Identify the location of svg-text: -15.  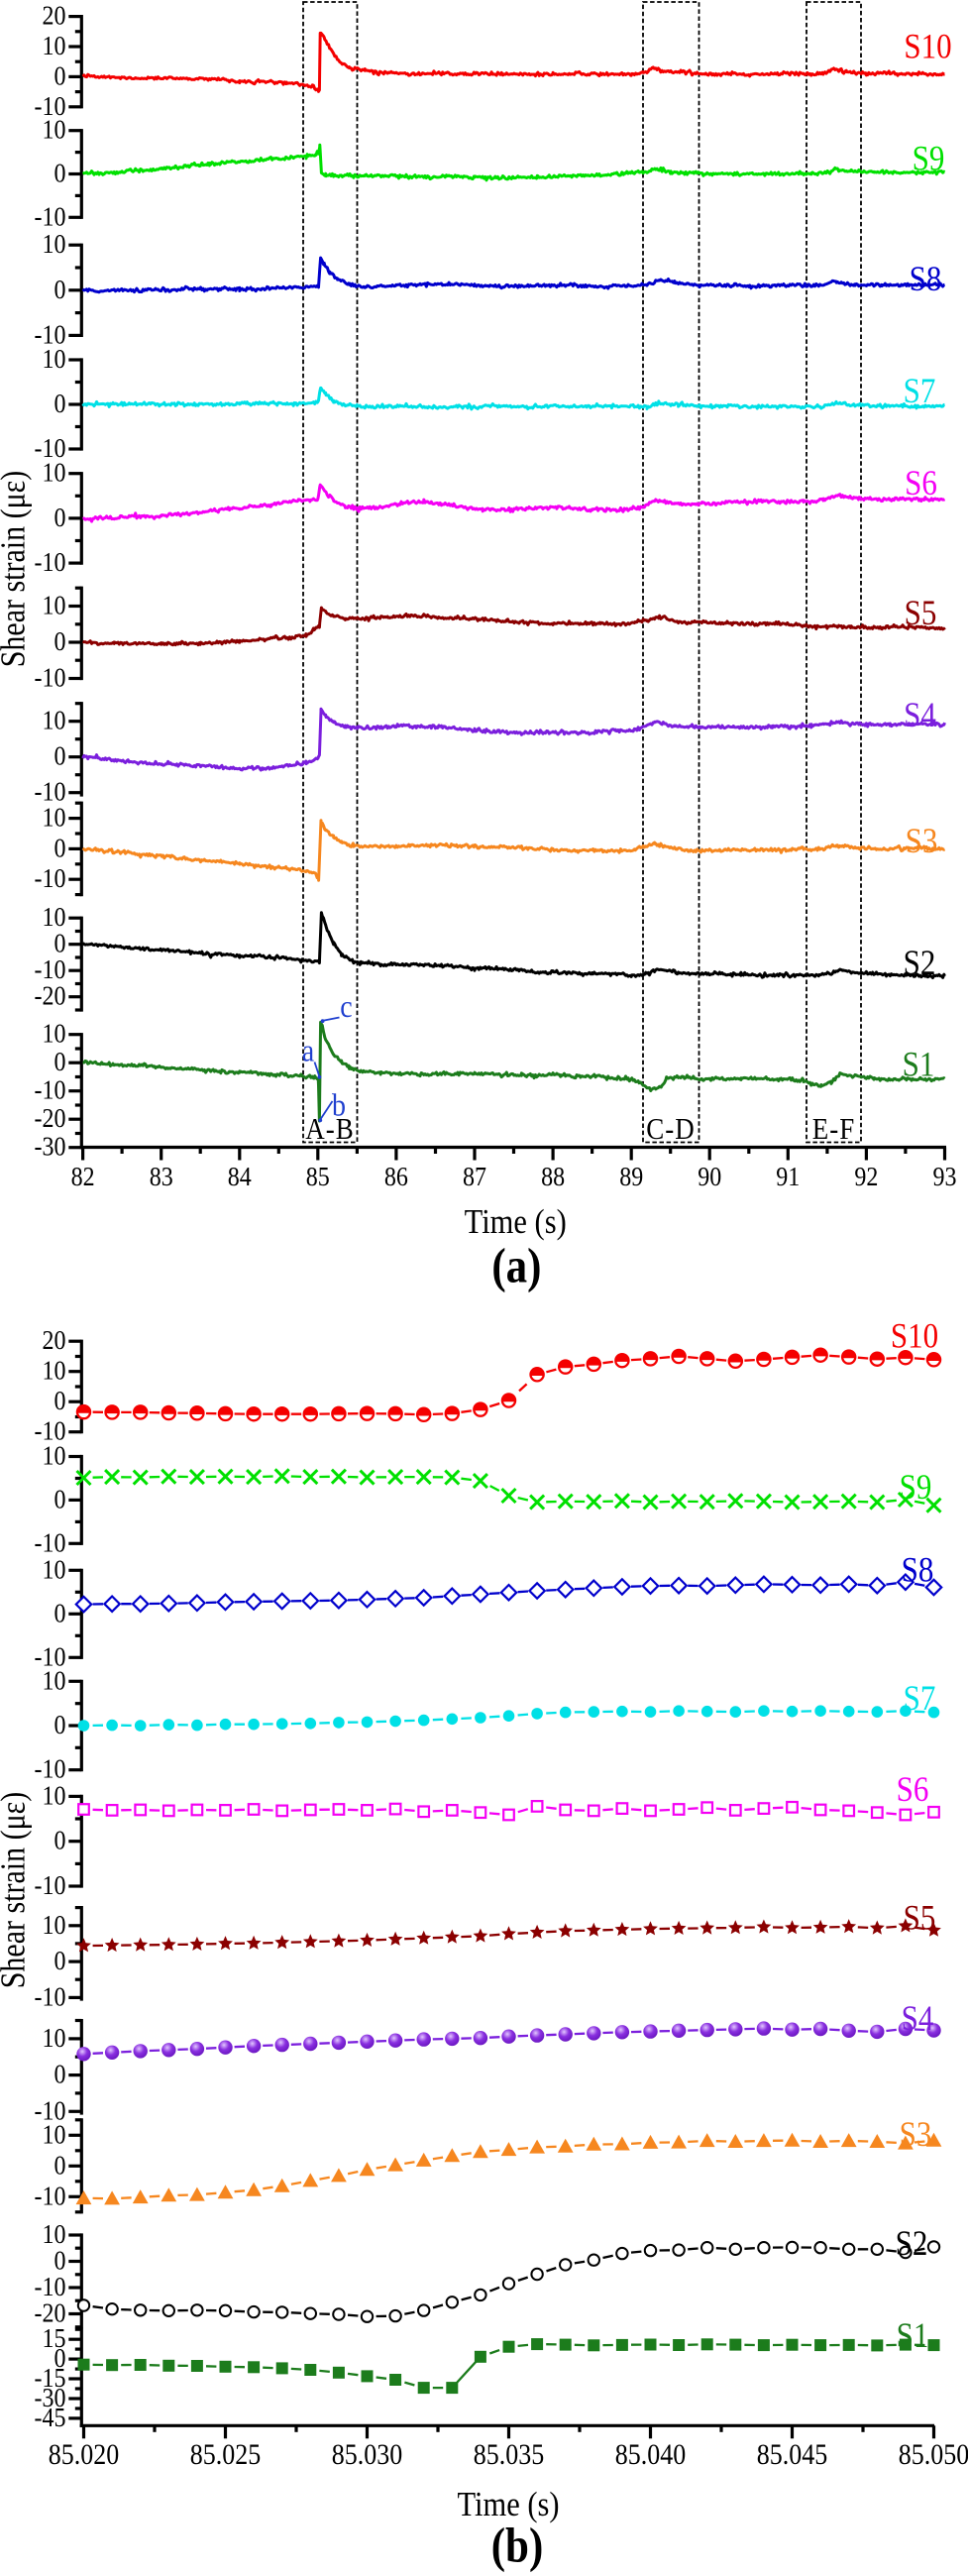
(49, 2378).